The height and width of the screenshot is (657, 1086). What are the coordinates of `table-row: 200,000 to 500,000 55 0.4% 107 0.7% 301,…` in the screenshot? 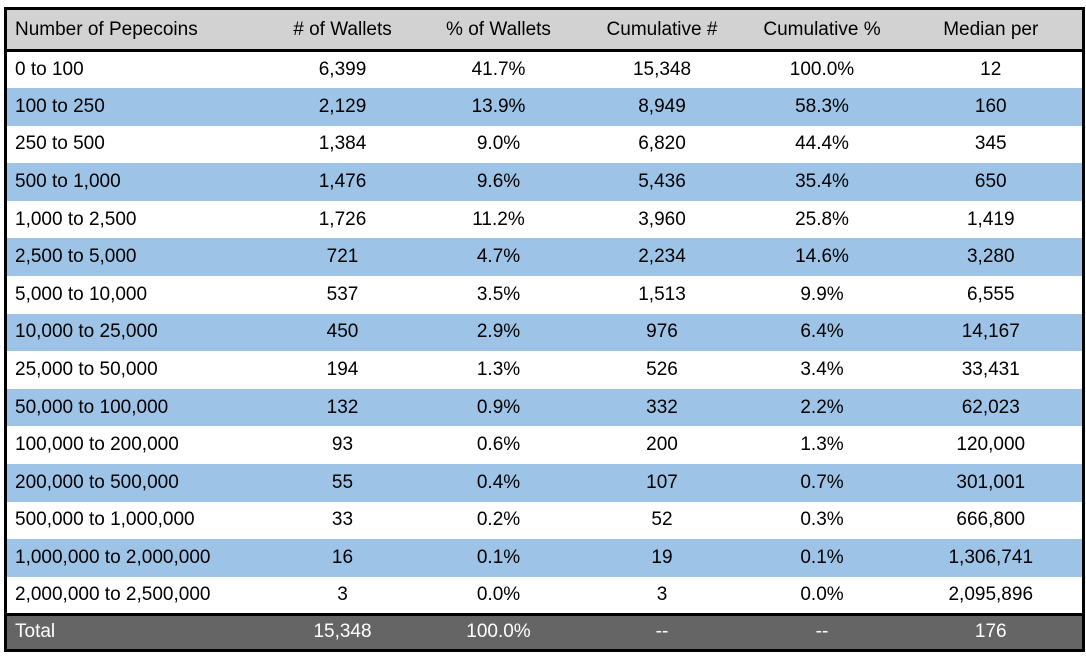 It's located at (544, 483).